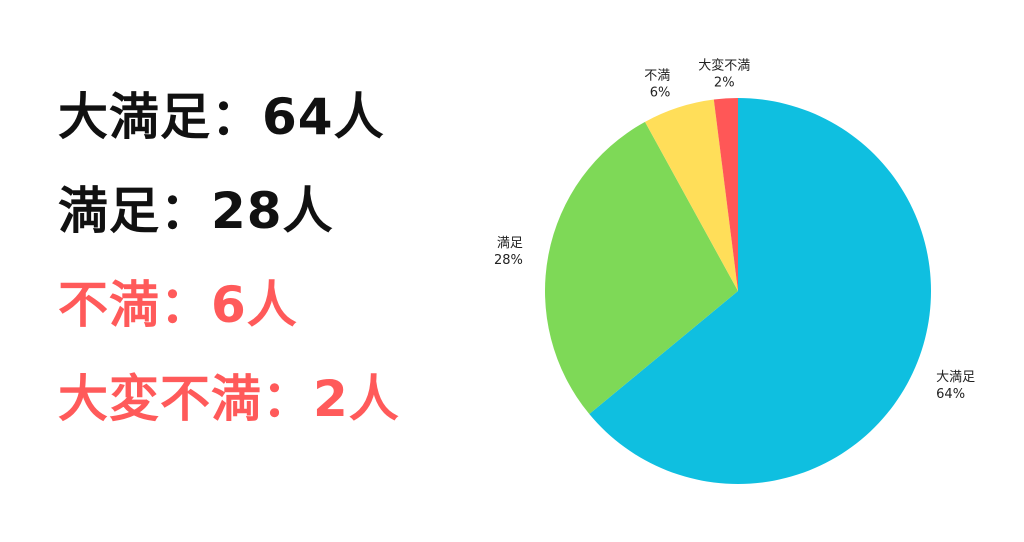  I want to click on pie-label-very-dissatisfied: 大変不満 2%, so click(724, 73).